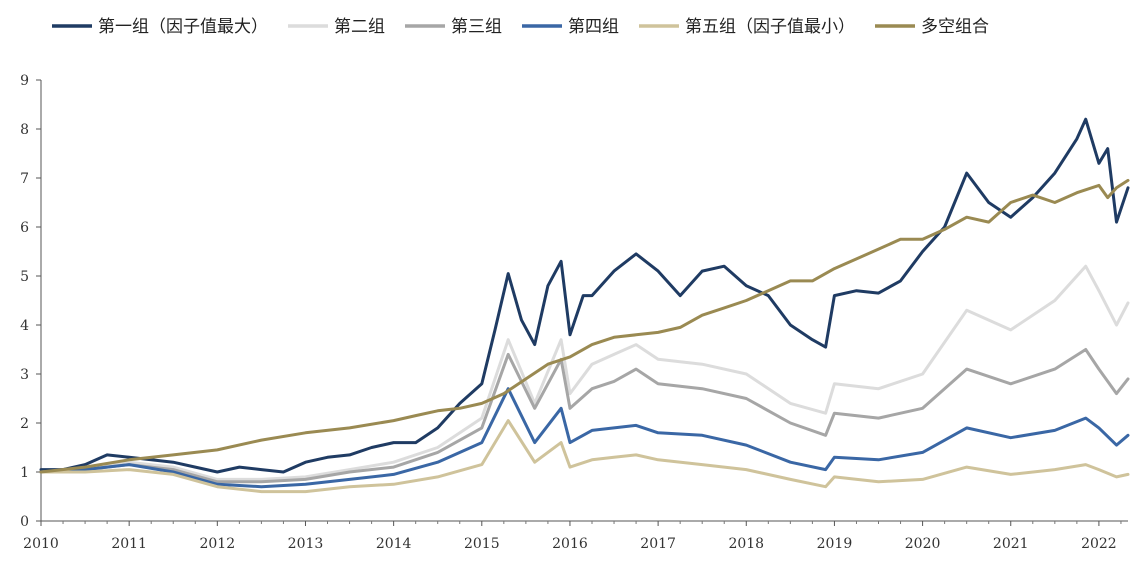 The height and width of the screenshot is (562, 1143). I want to click on x-tick-label: 2022, so click(1099, 544).